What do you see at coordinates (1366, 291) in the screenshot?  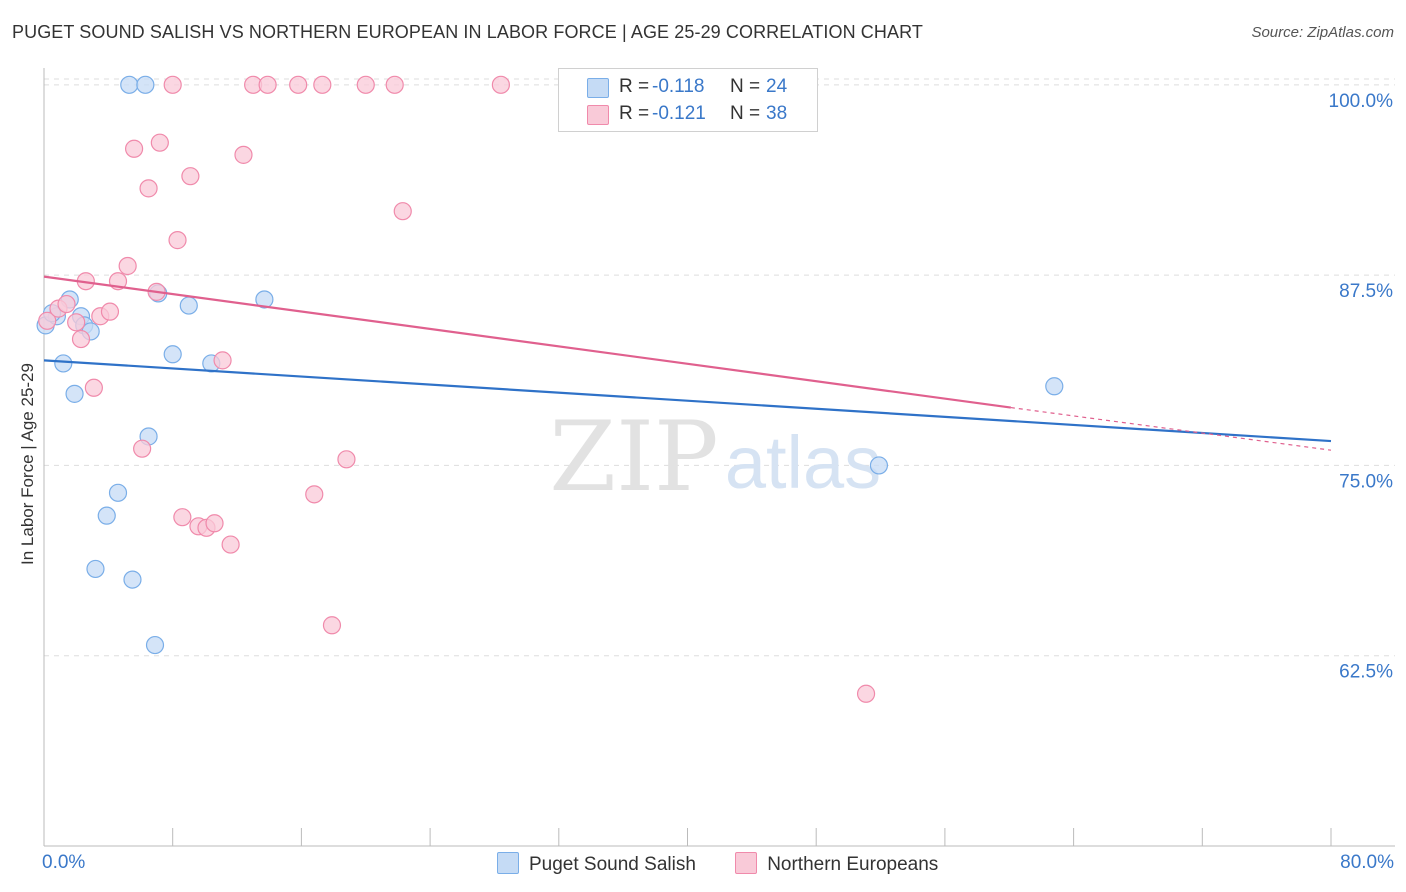 I see `y-tick-label-87.5: 87.5%` at bounding box center [1366, 291].